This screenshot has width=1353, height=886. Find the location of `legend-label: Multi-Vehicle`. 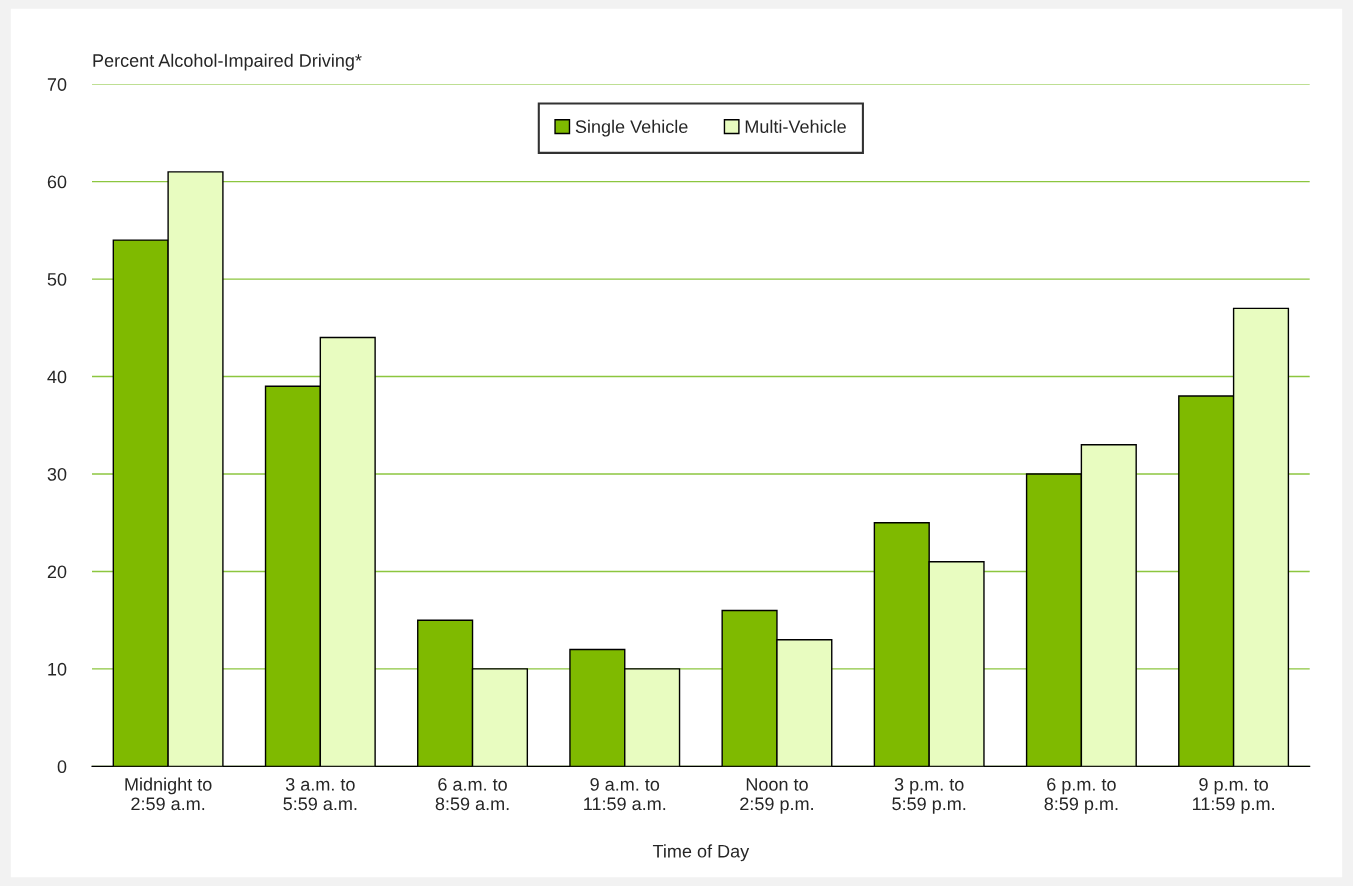

legend-label: Multi-Vehicle is located at coordinates (795, 126).